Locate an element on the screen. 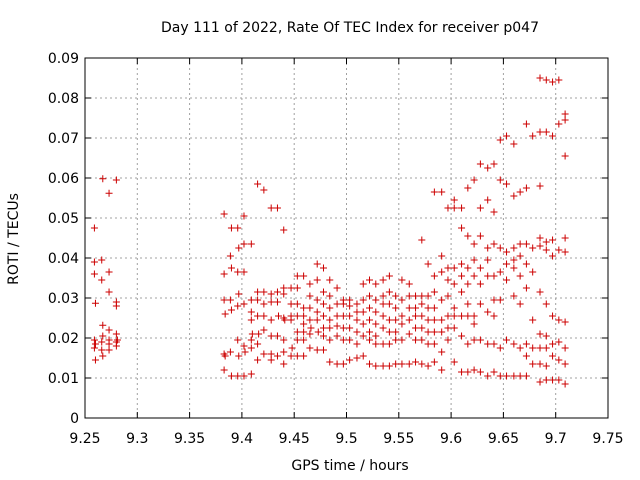  x-tick-label: 9.6 is located at coordinates (451, 439).